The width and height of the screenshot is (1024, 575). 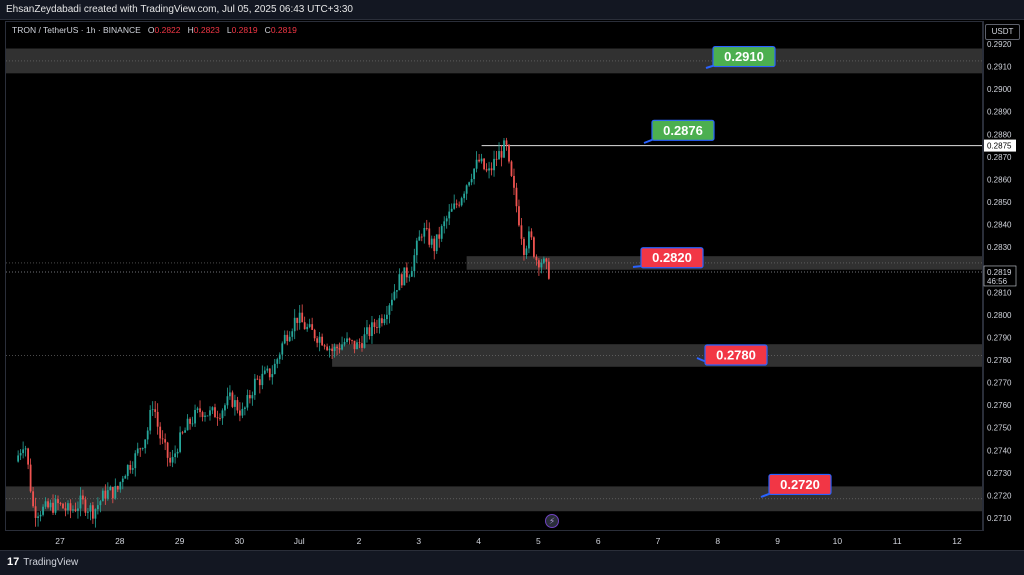 I want to click on price-axis, so click(x=1003, y=276).